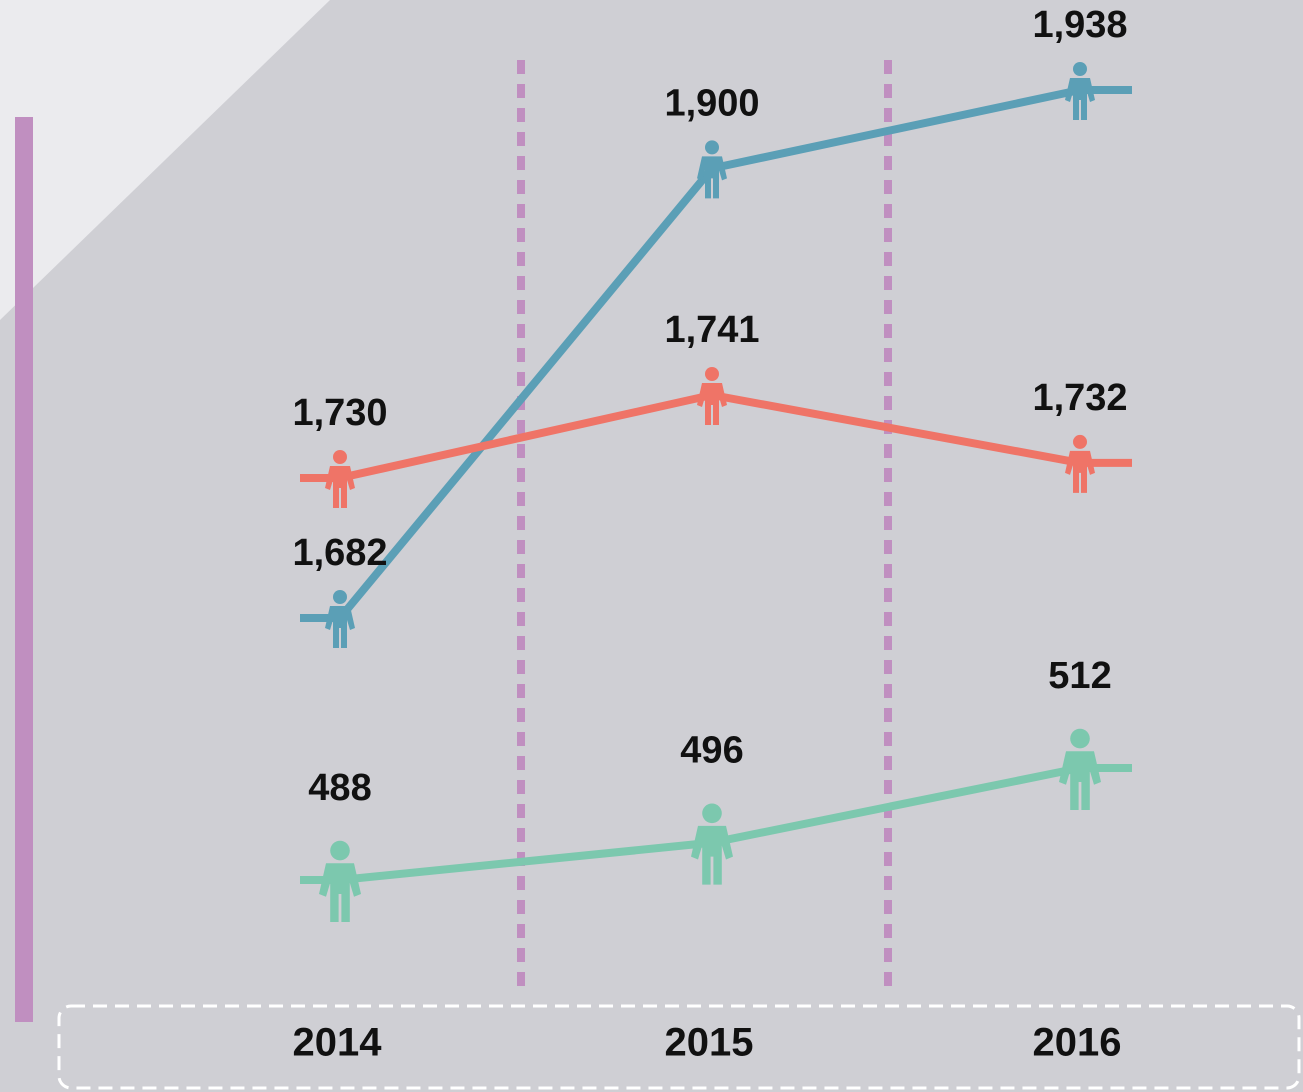  I want to click on value-label: 512, so click(1079, 676).